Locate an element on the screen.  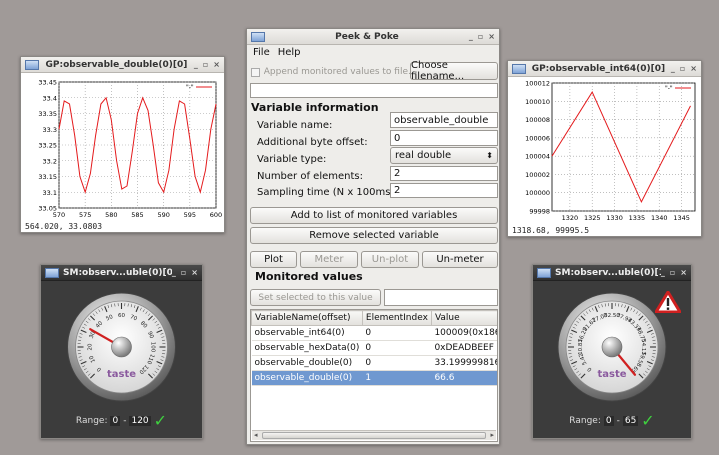
gauge-tick-label: 50 is located at coordinates (109, 318).